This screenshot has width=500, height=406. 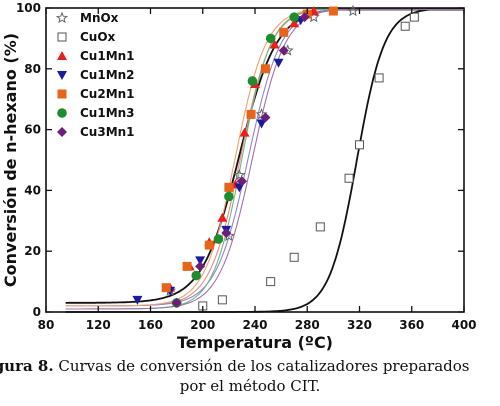 I want to click on y-tick-label: 60, so click(x=32, y=130).